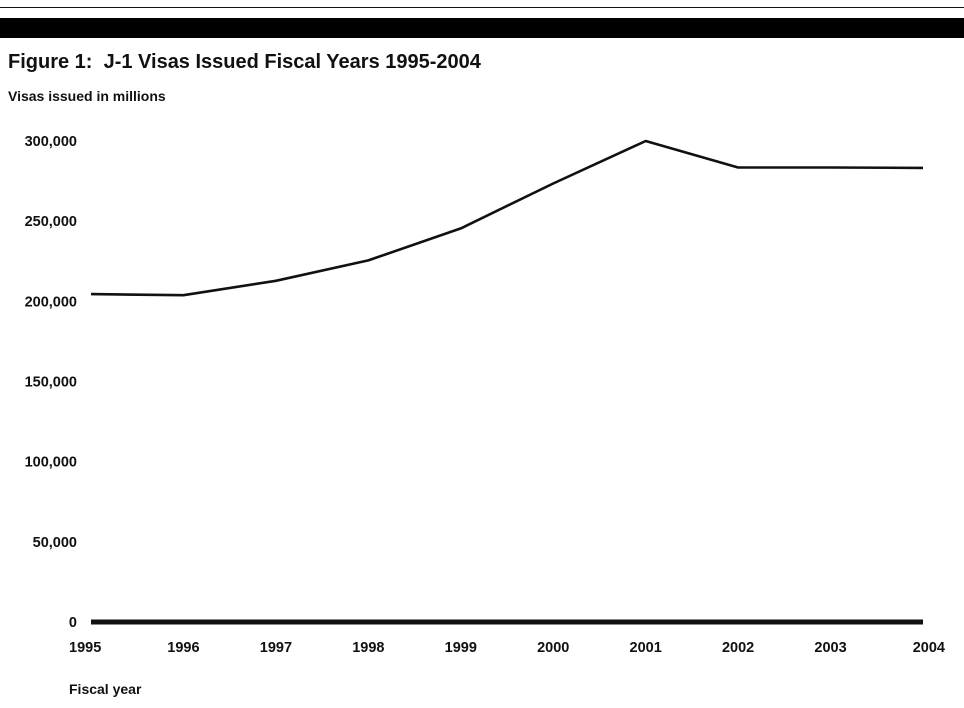  I want to click on y-tick-label: 150,000, so click(51, 383).